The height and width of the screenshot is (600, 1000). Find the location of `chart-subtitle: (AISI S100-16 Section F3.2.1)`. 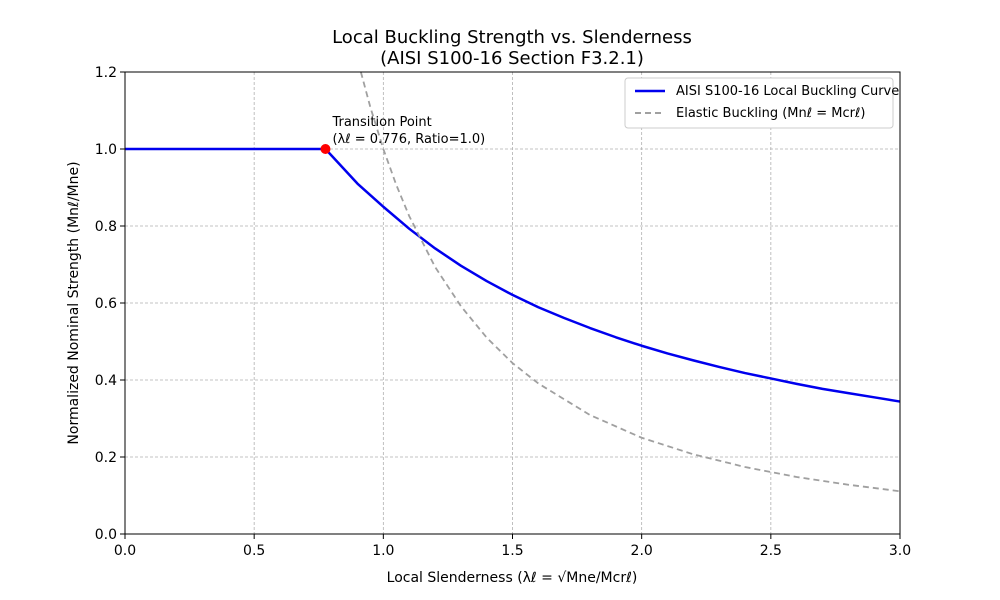

chart-subtitle: (AISI S100-16 Section F3.2.1) is located at coordinates (512, 58).